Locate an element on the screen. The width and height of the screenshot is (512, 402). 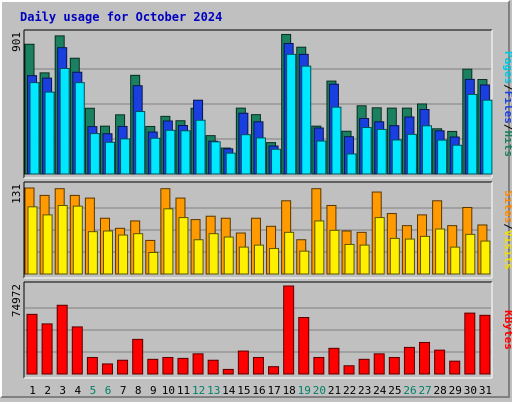
x-tick-6: 6 is located at coordinates (108, 390).